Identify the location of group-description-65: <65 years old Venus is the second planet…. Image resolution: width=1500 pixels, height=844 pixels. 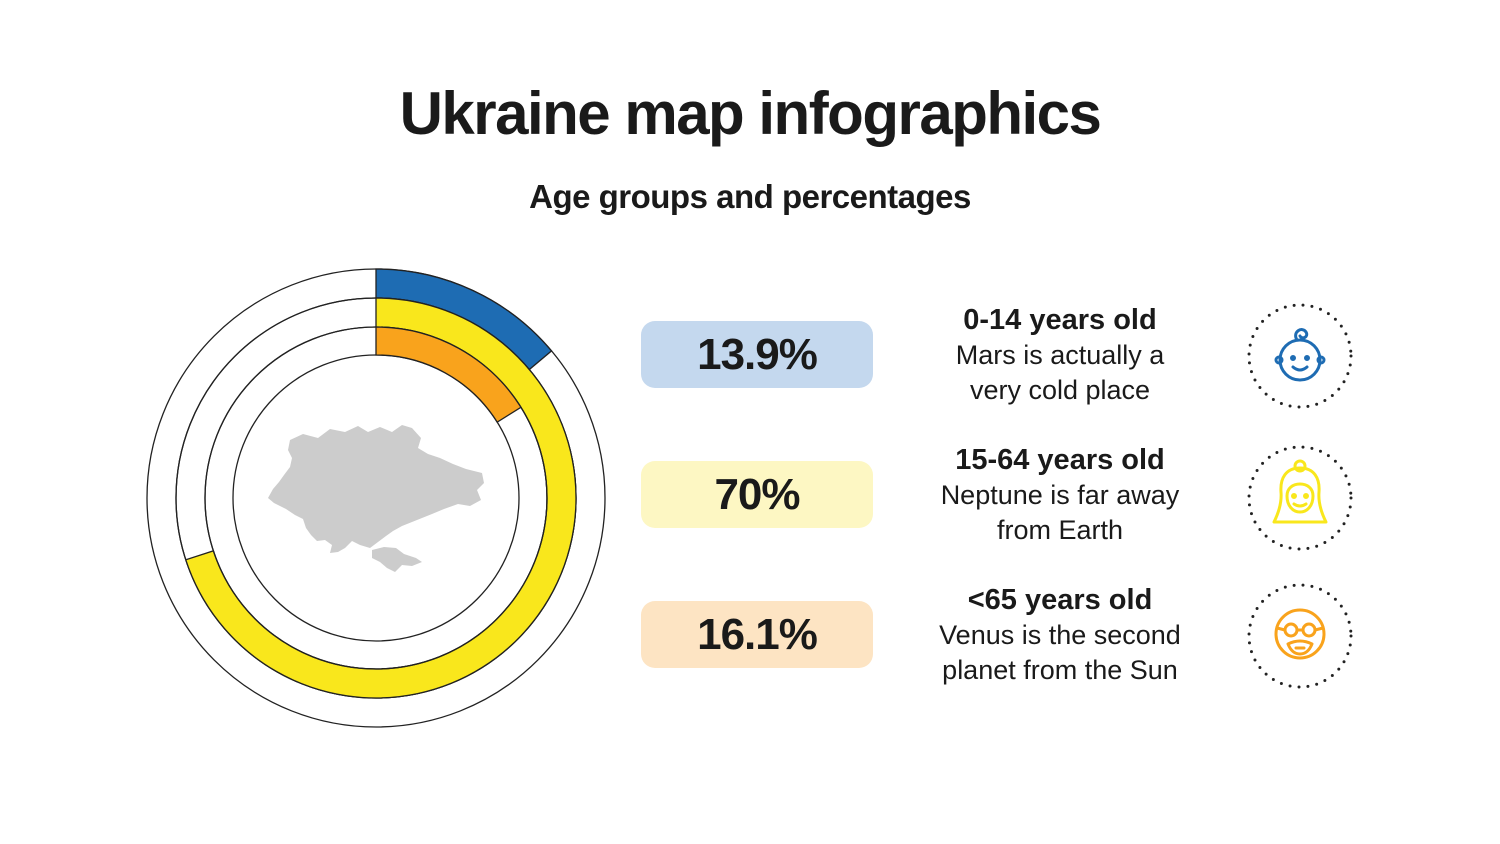
(1060, 635).